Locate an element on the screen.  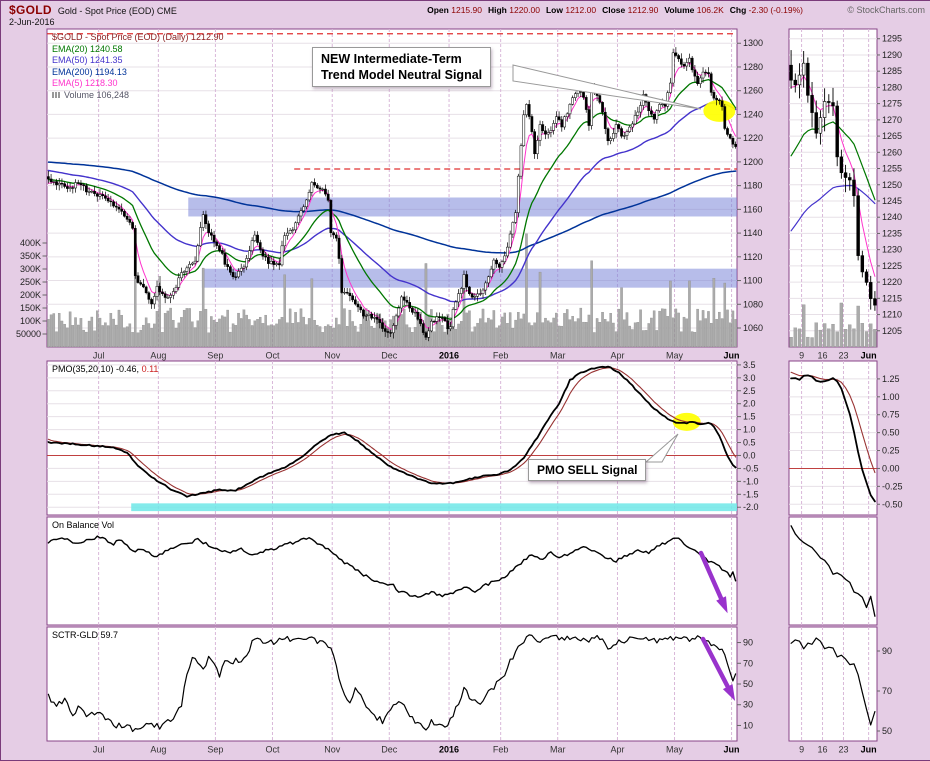
month-label: Jul is located at coordinates (99, 750).